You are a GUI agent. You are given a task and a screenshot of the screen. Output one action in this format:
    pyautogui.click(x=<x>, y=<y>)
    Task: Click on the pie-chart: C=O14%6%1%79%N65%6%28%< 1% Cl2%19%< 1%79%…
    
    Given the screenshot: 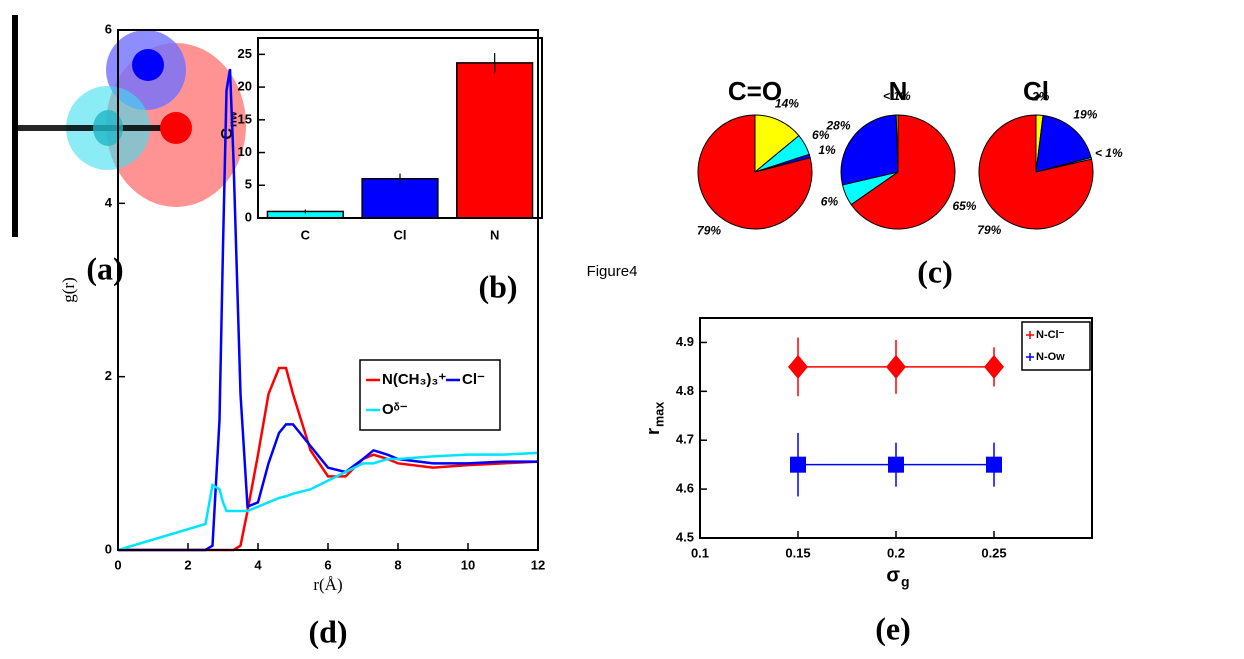 What is the action you would take?
    pyautogui.click(x=910, y=182)
    